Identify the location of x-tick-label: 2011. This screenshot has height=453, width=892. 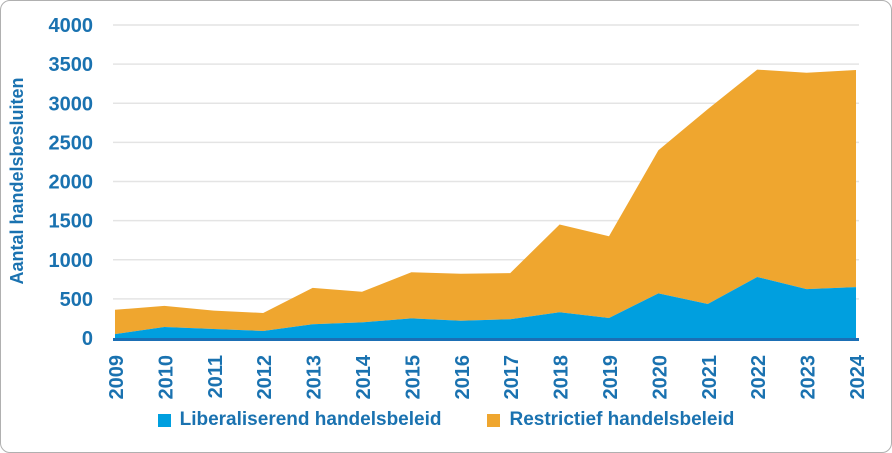
(216, 376).